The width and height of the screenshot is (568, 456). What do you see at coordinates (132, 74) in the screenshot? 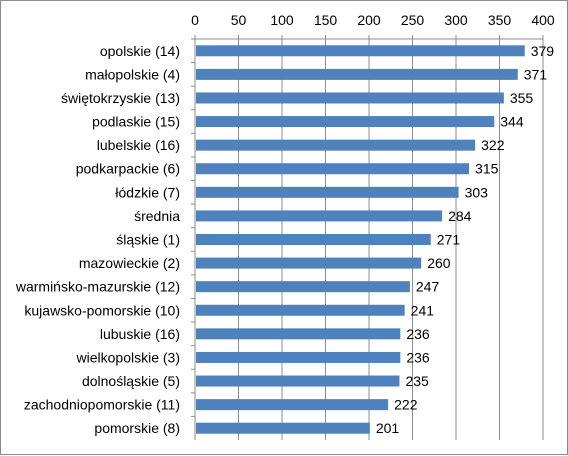
I see `category-label: małopolskie (4)` at bounding box center [132, 74].